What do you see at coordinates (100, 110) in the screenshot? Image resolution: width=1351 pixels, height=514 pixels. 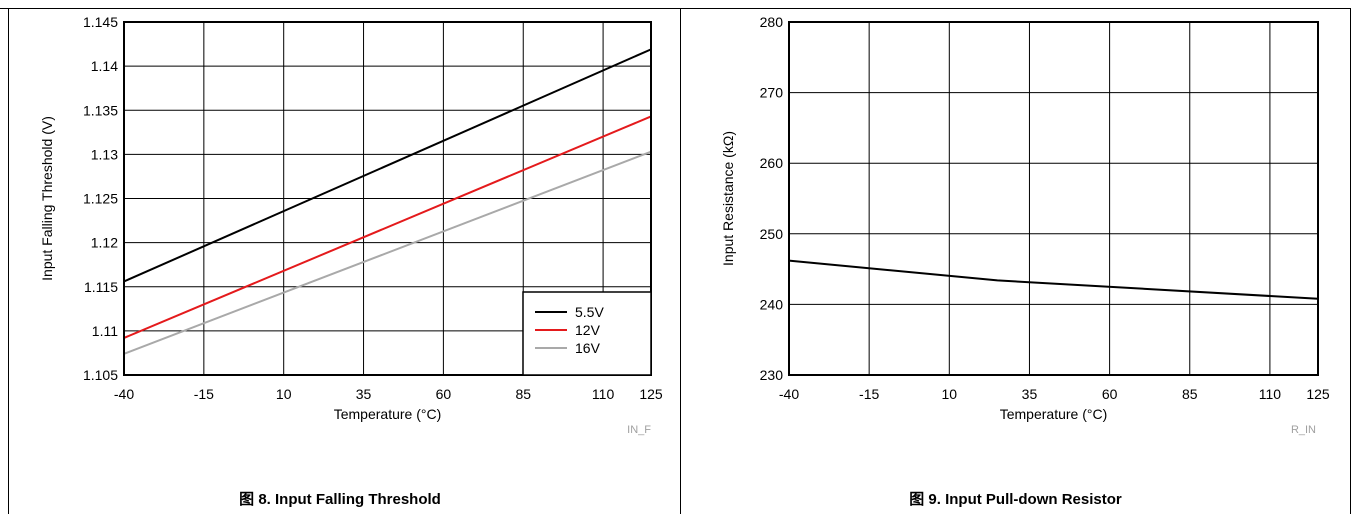 I see `y-tick-label: 1.135` at bounding box center [100, 110].